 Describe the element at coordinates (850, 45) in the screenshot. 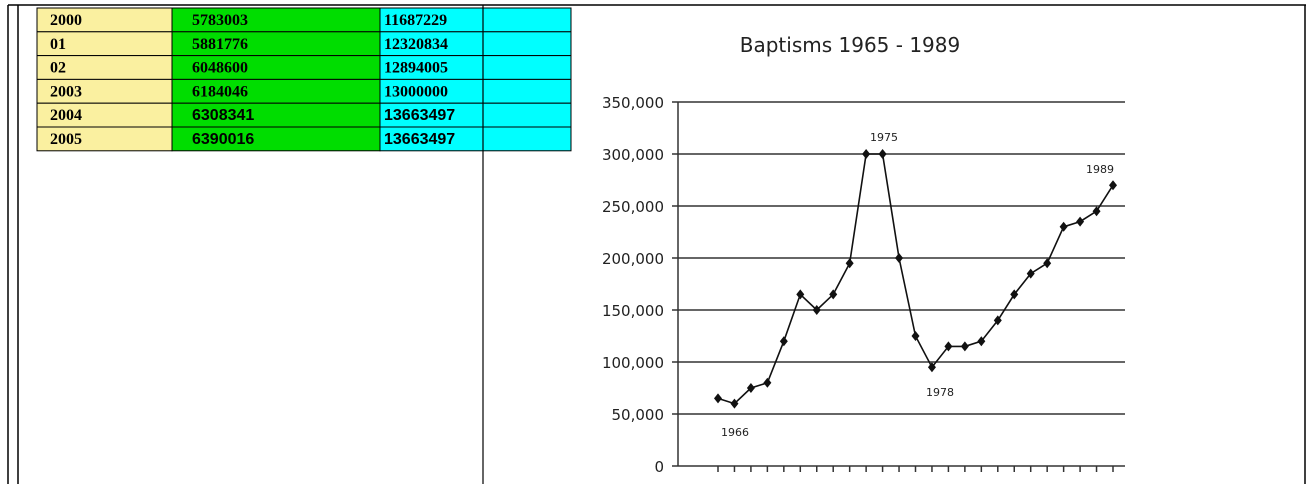

I see `chart-title: Baptisms 1965 - 1989` at that location.